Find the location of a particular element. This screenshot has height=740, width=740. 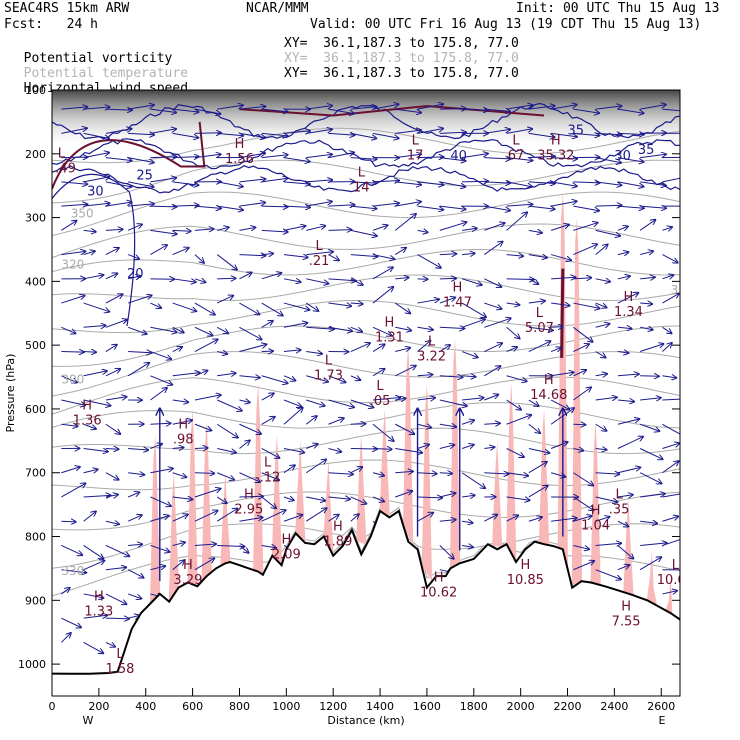

x-tick-label: 0 is located at coordinates (52, 706).